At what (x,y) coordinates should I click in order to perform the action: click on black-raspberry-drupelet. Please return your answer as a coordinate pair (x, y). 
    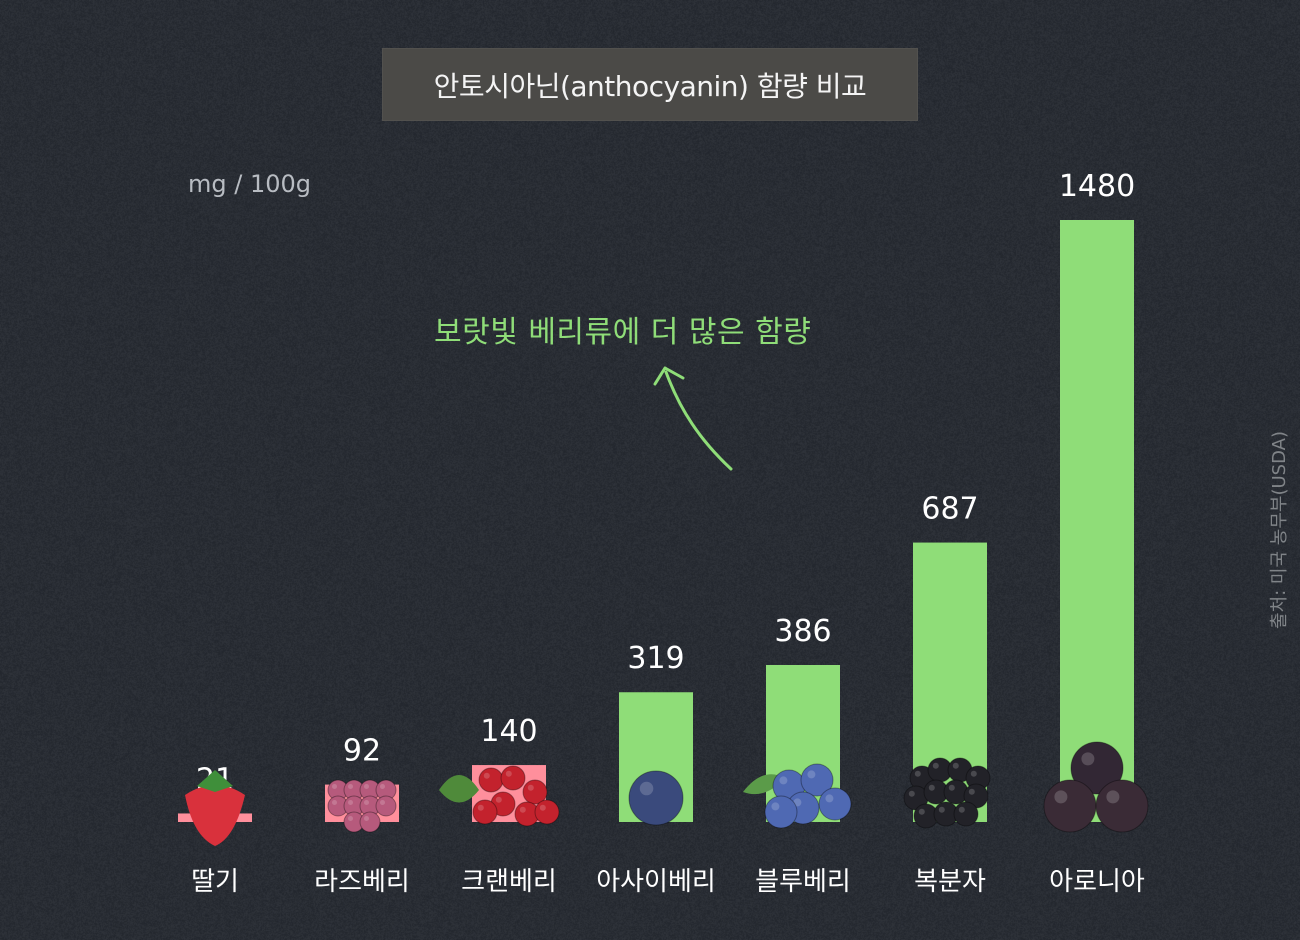
    Looking at the image, I should click on (966, 814).